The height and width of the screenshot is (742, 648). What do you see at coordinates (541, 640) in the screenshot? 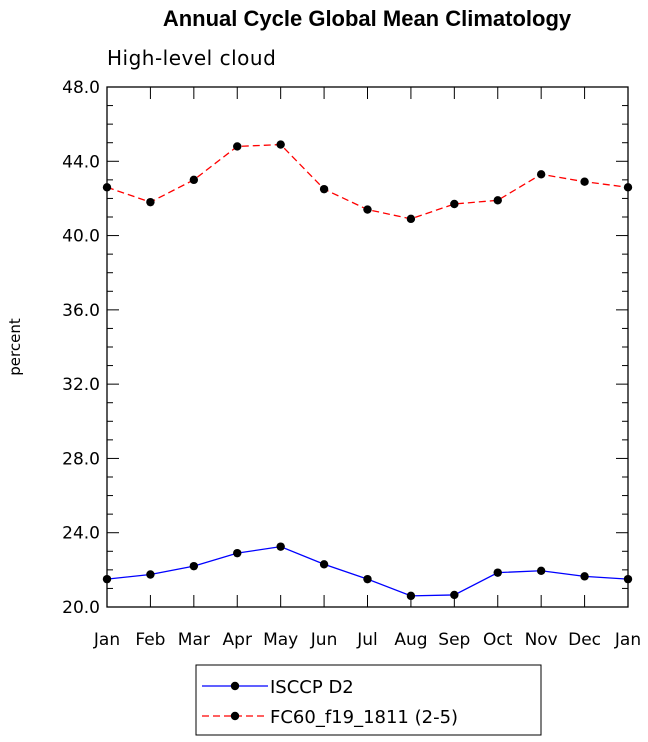
I see `x-tick-label: Nov` at bounding box center [541, 640].